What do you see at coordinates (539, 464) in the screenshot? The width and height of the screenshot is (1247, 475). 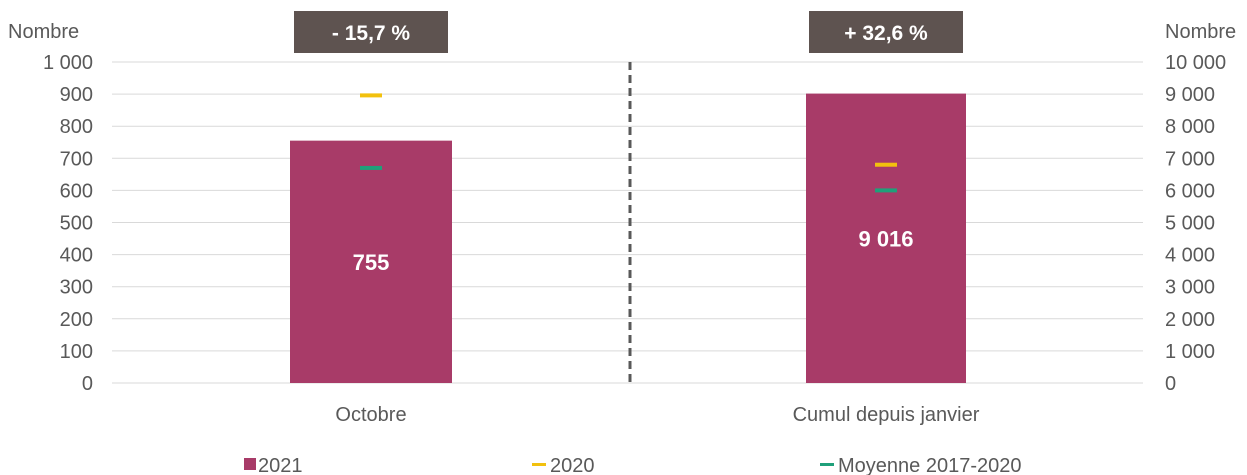 I see `legend-swatch-2020` at bounding box center [539, 464].